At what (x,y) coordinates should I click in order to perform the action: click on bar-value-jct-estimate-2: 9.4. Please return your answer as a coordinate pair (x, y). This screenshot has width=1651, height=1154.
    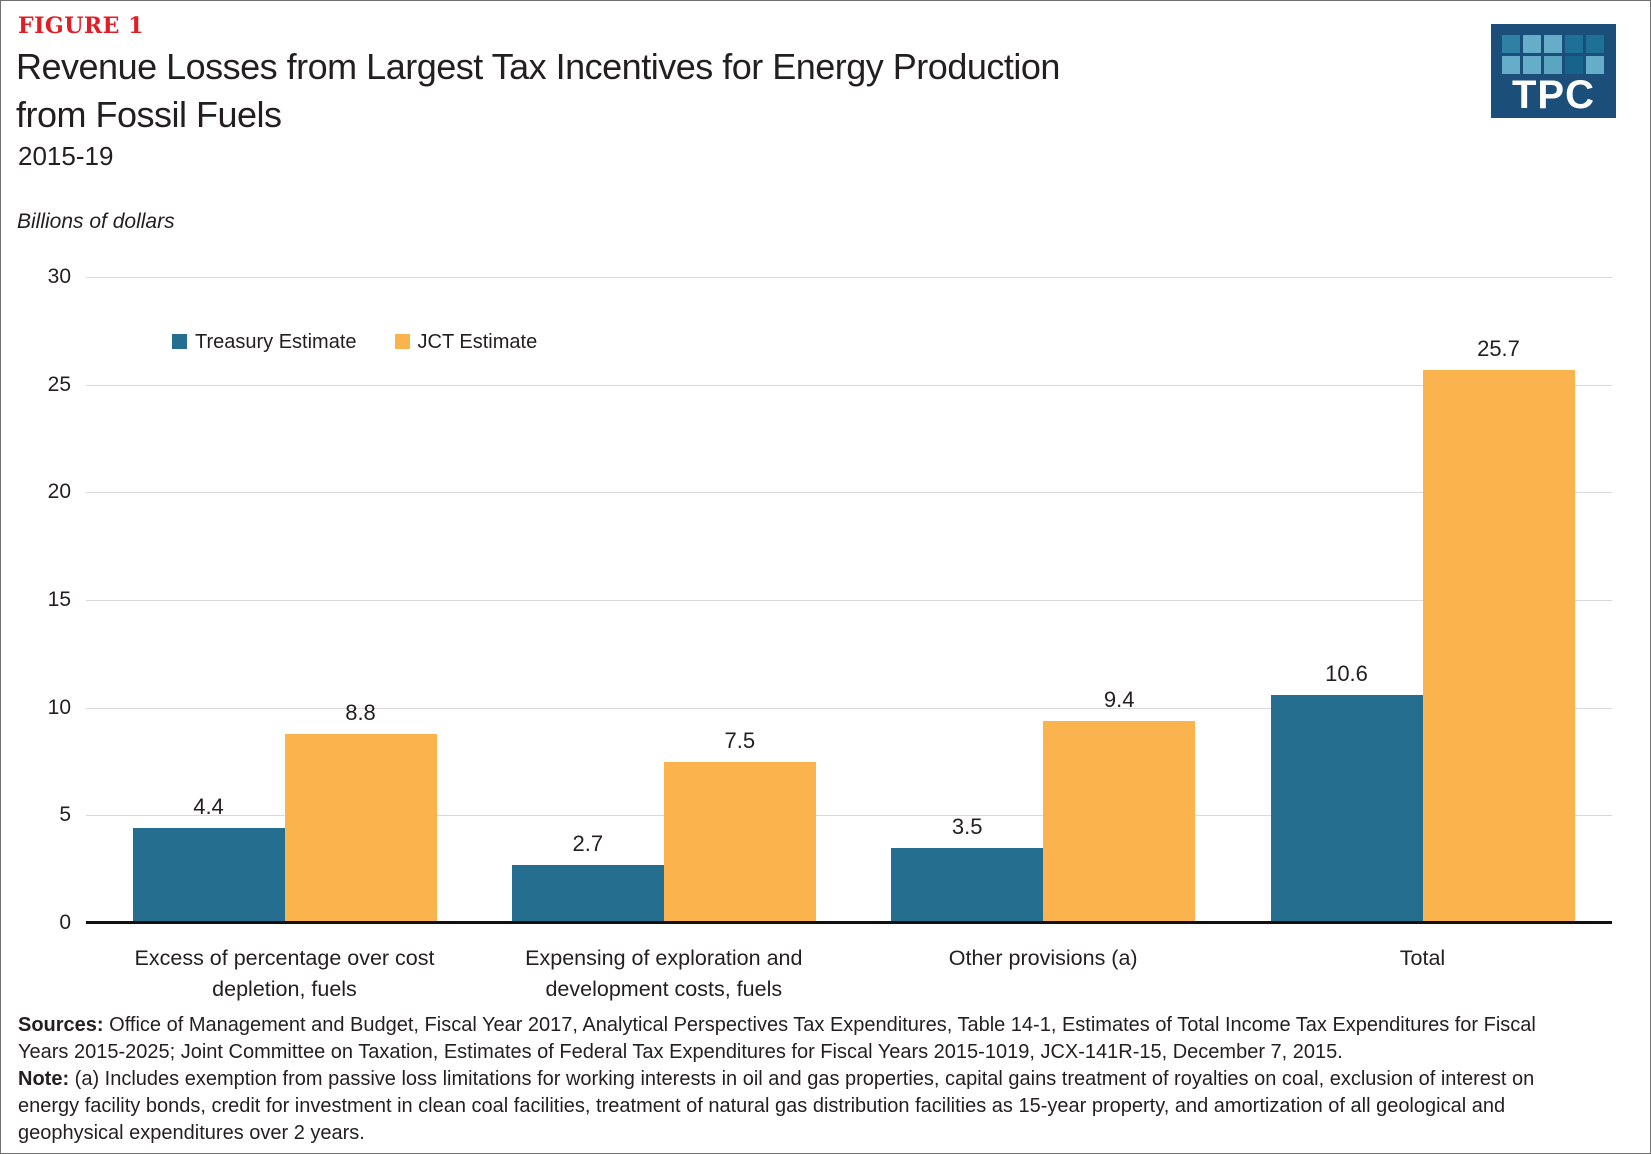
    Looking at the image, I should click on (1119, 699).